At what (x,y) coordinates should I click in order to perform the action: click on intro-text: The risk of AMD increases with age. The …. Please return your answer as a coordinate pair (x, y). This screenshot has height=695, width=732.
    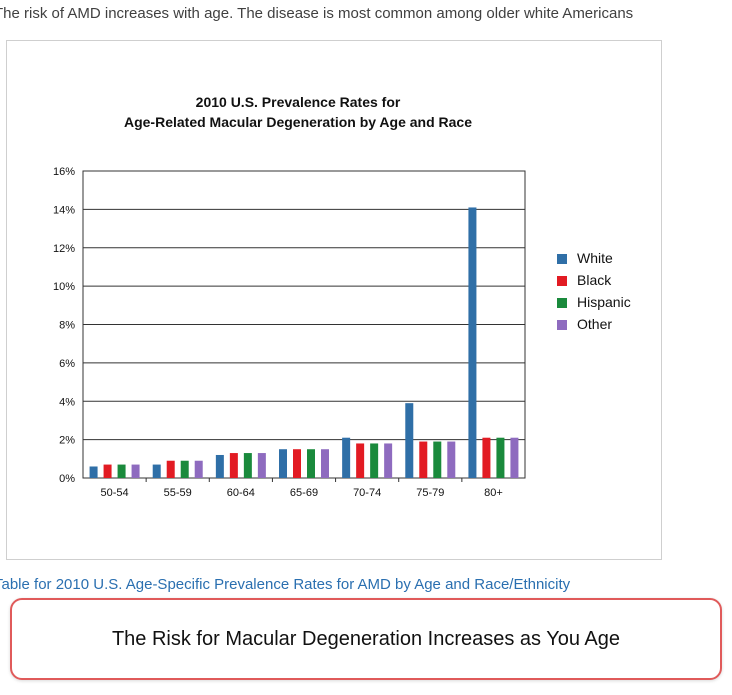
    Looking at the image, I should click on (317, 13).